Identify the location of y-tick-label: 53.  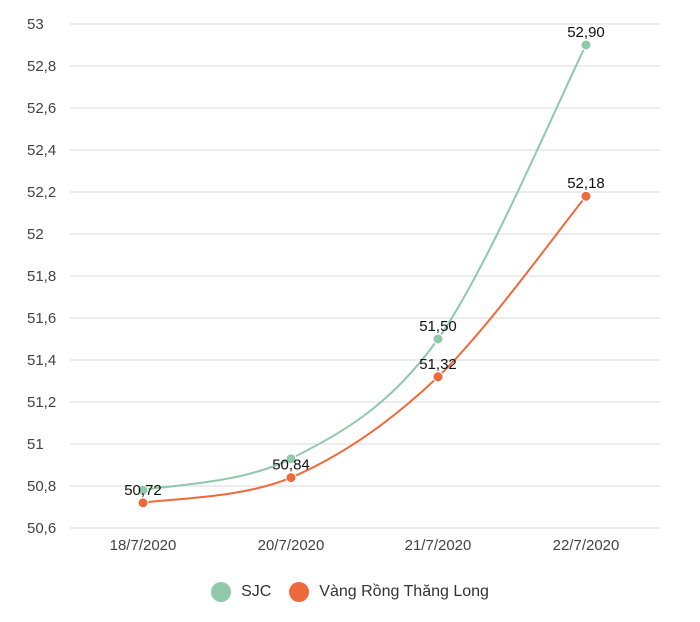
(35, 24).